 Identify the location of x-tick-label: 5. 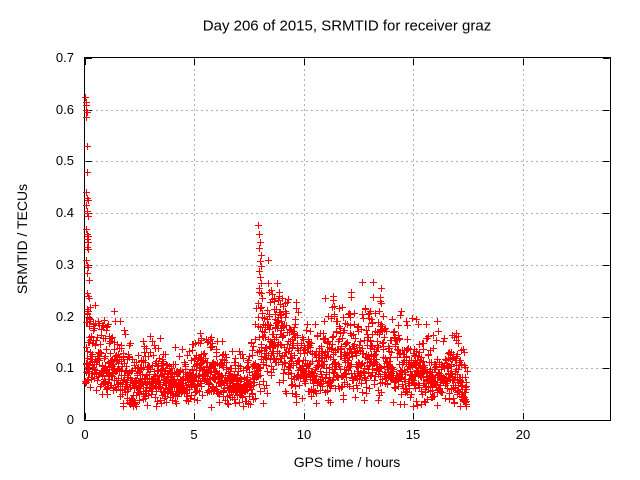
(194, 434).